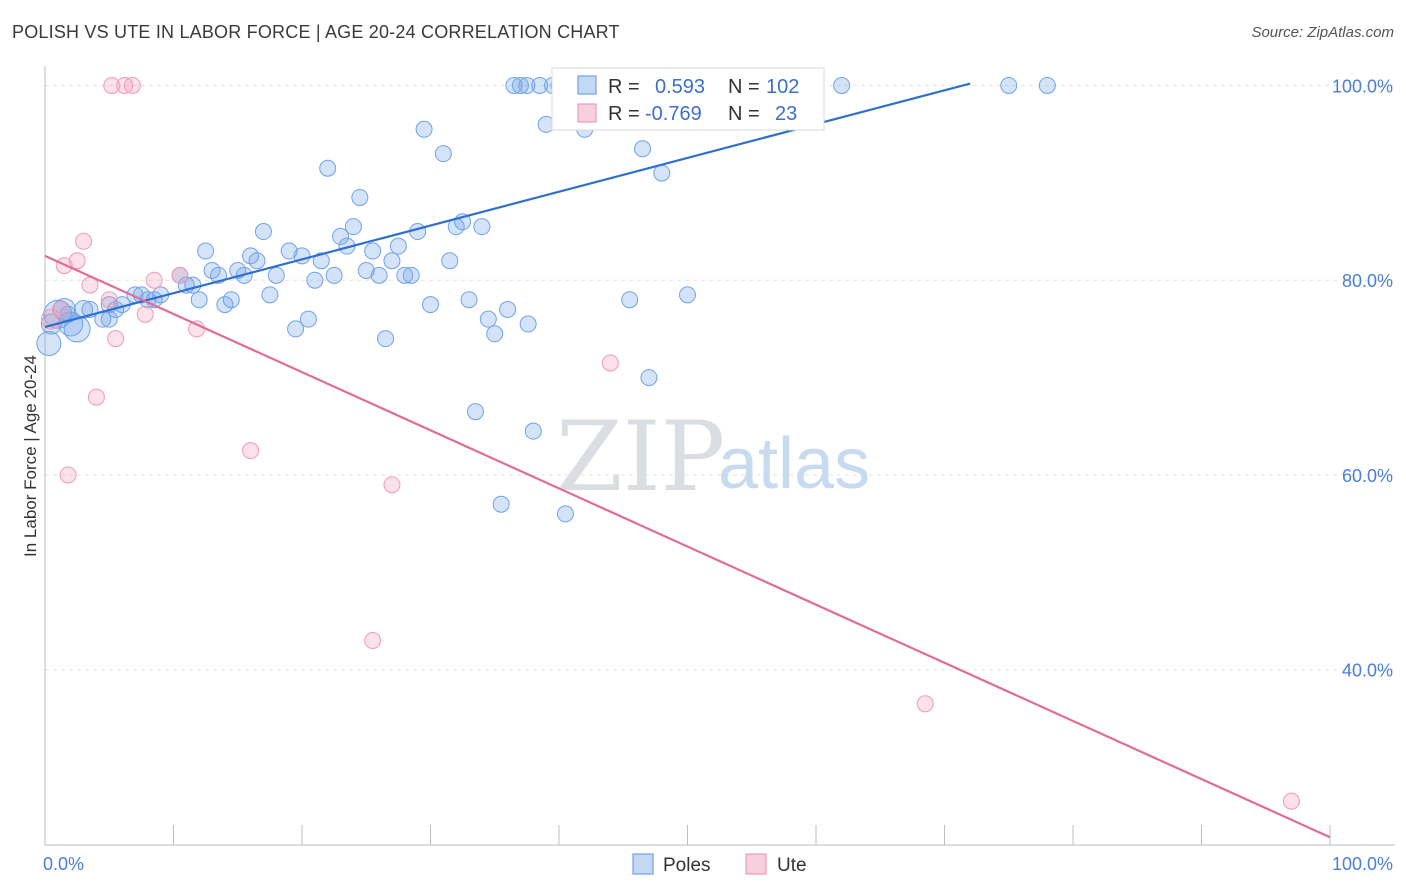 This screenshot has height=892, width=1406. Describe the element at coordinates (1367, 281) in the screenshot. I see `y-tick-label: 80.0%` at that location.